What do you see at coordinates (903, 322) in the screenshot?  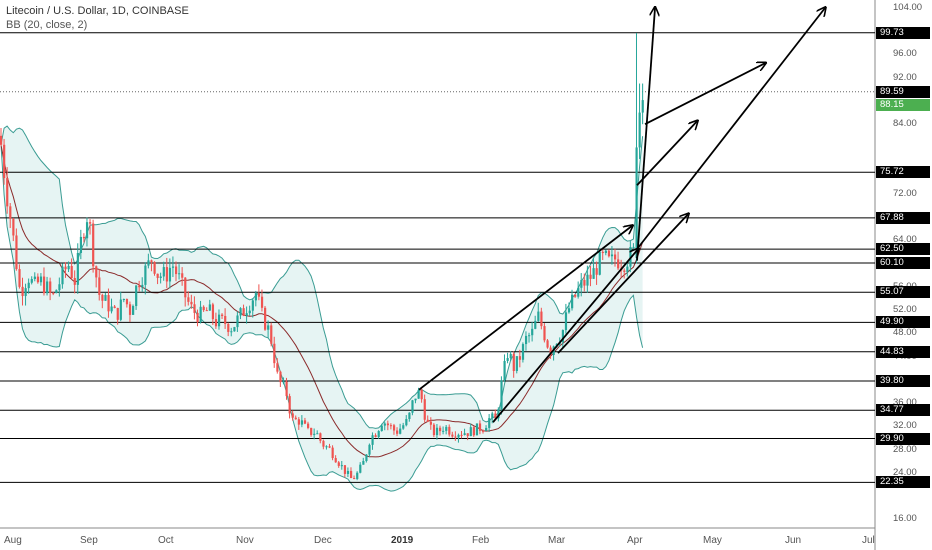 I see `level-price-label: 49.90` at bounding box center [903, 322].